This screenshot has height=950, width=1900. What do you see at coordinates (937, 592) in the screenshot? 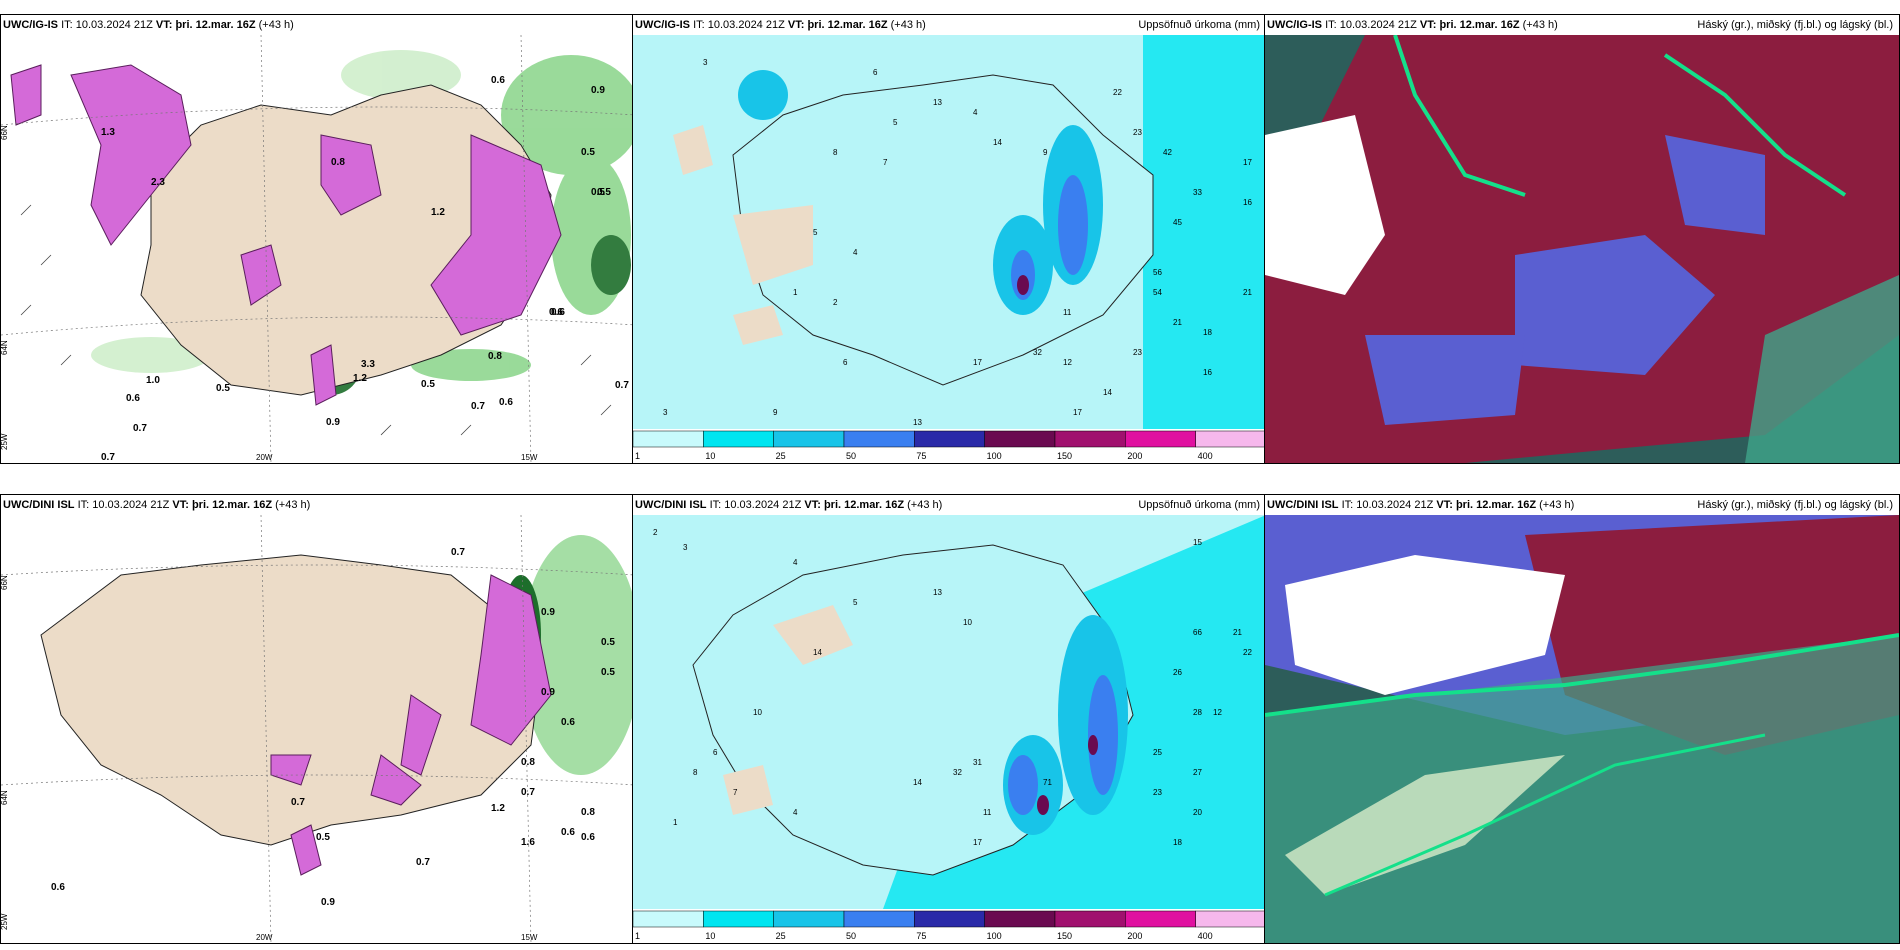
I see `svg-text: 13` at bounding box center [937, 592].